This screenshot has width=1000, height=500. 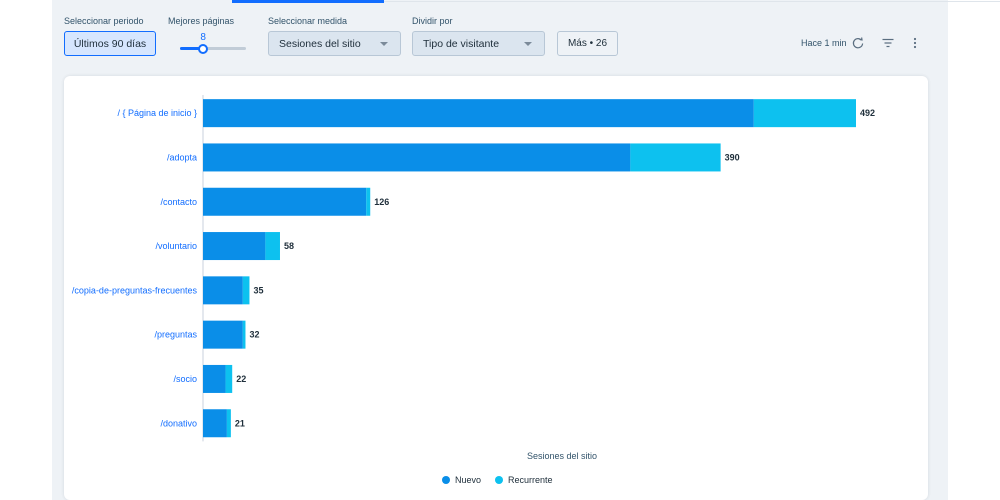 I want to click on period-button: Últimos 90 días, so click(x=110, y=43).